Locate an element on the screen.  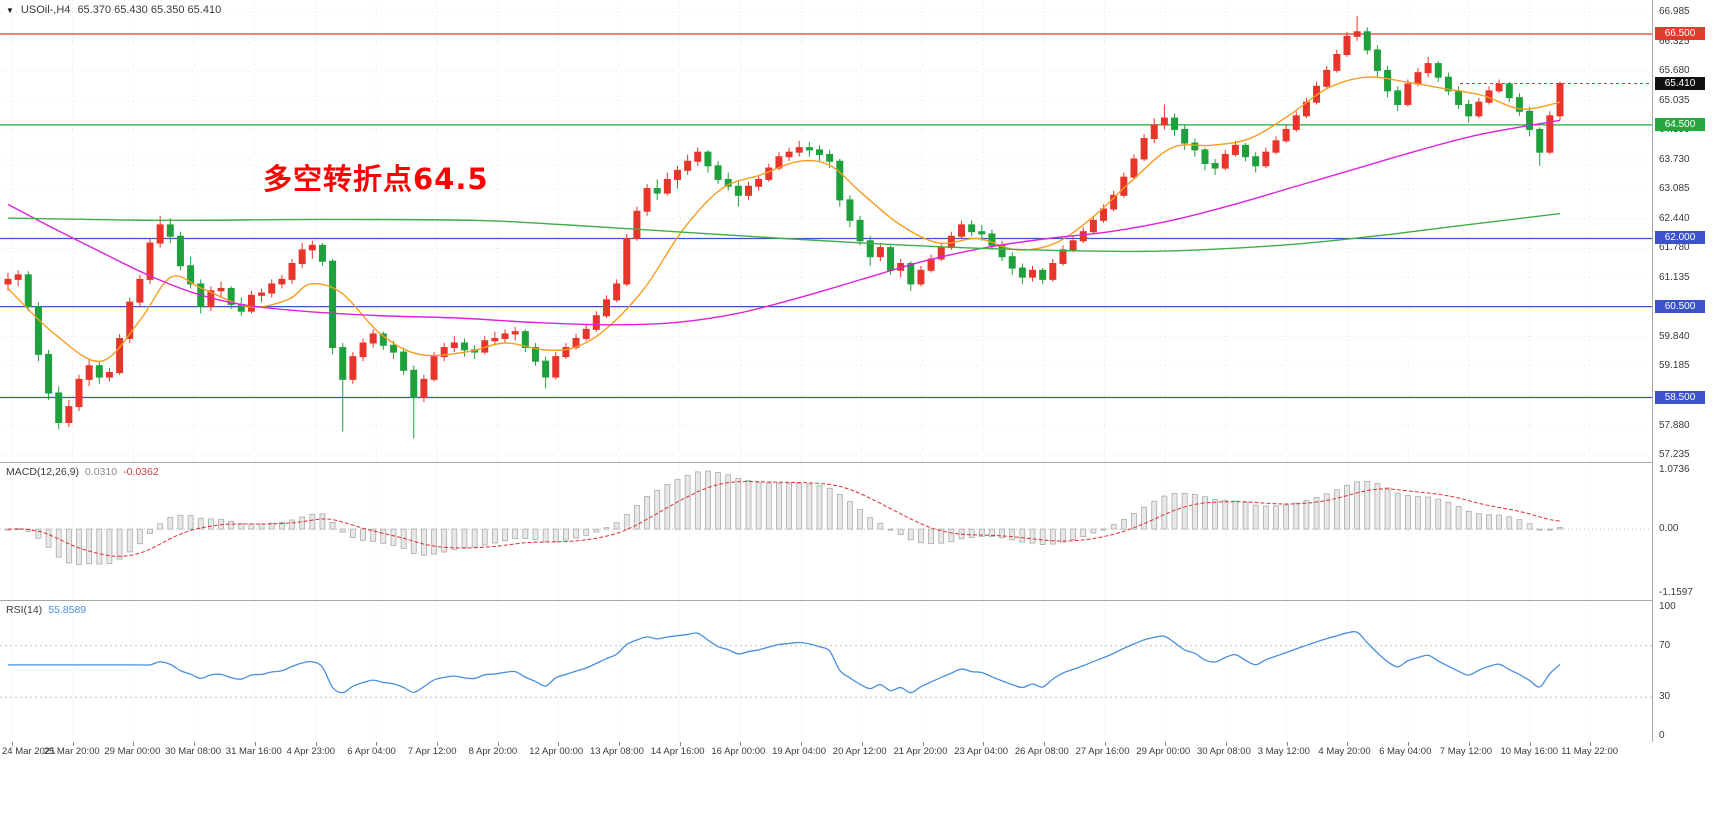
current-price-tag: 65.410 is located at coordinates (1680, 83).